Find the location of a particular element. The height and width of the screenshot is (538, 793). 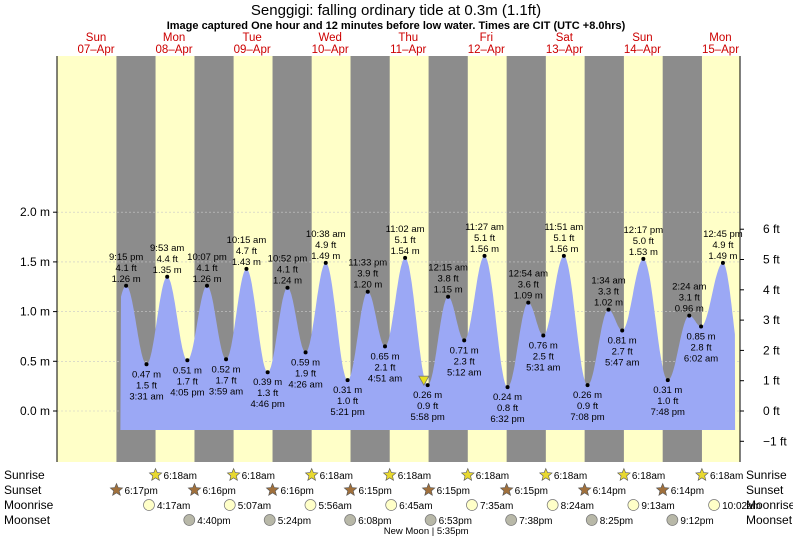

tide-label: 6:02 am is located at coordinates (701, 359).